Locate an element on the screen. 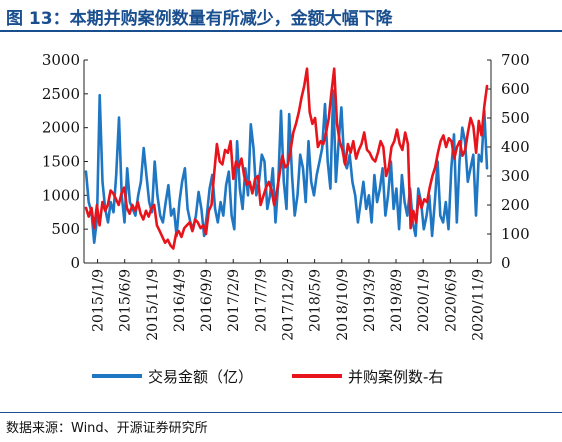 Image resolution: width=562 pixels, height=442 pixels. x-tick-label: 2015/6/9 is located at coordinates (126, 300).